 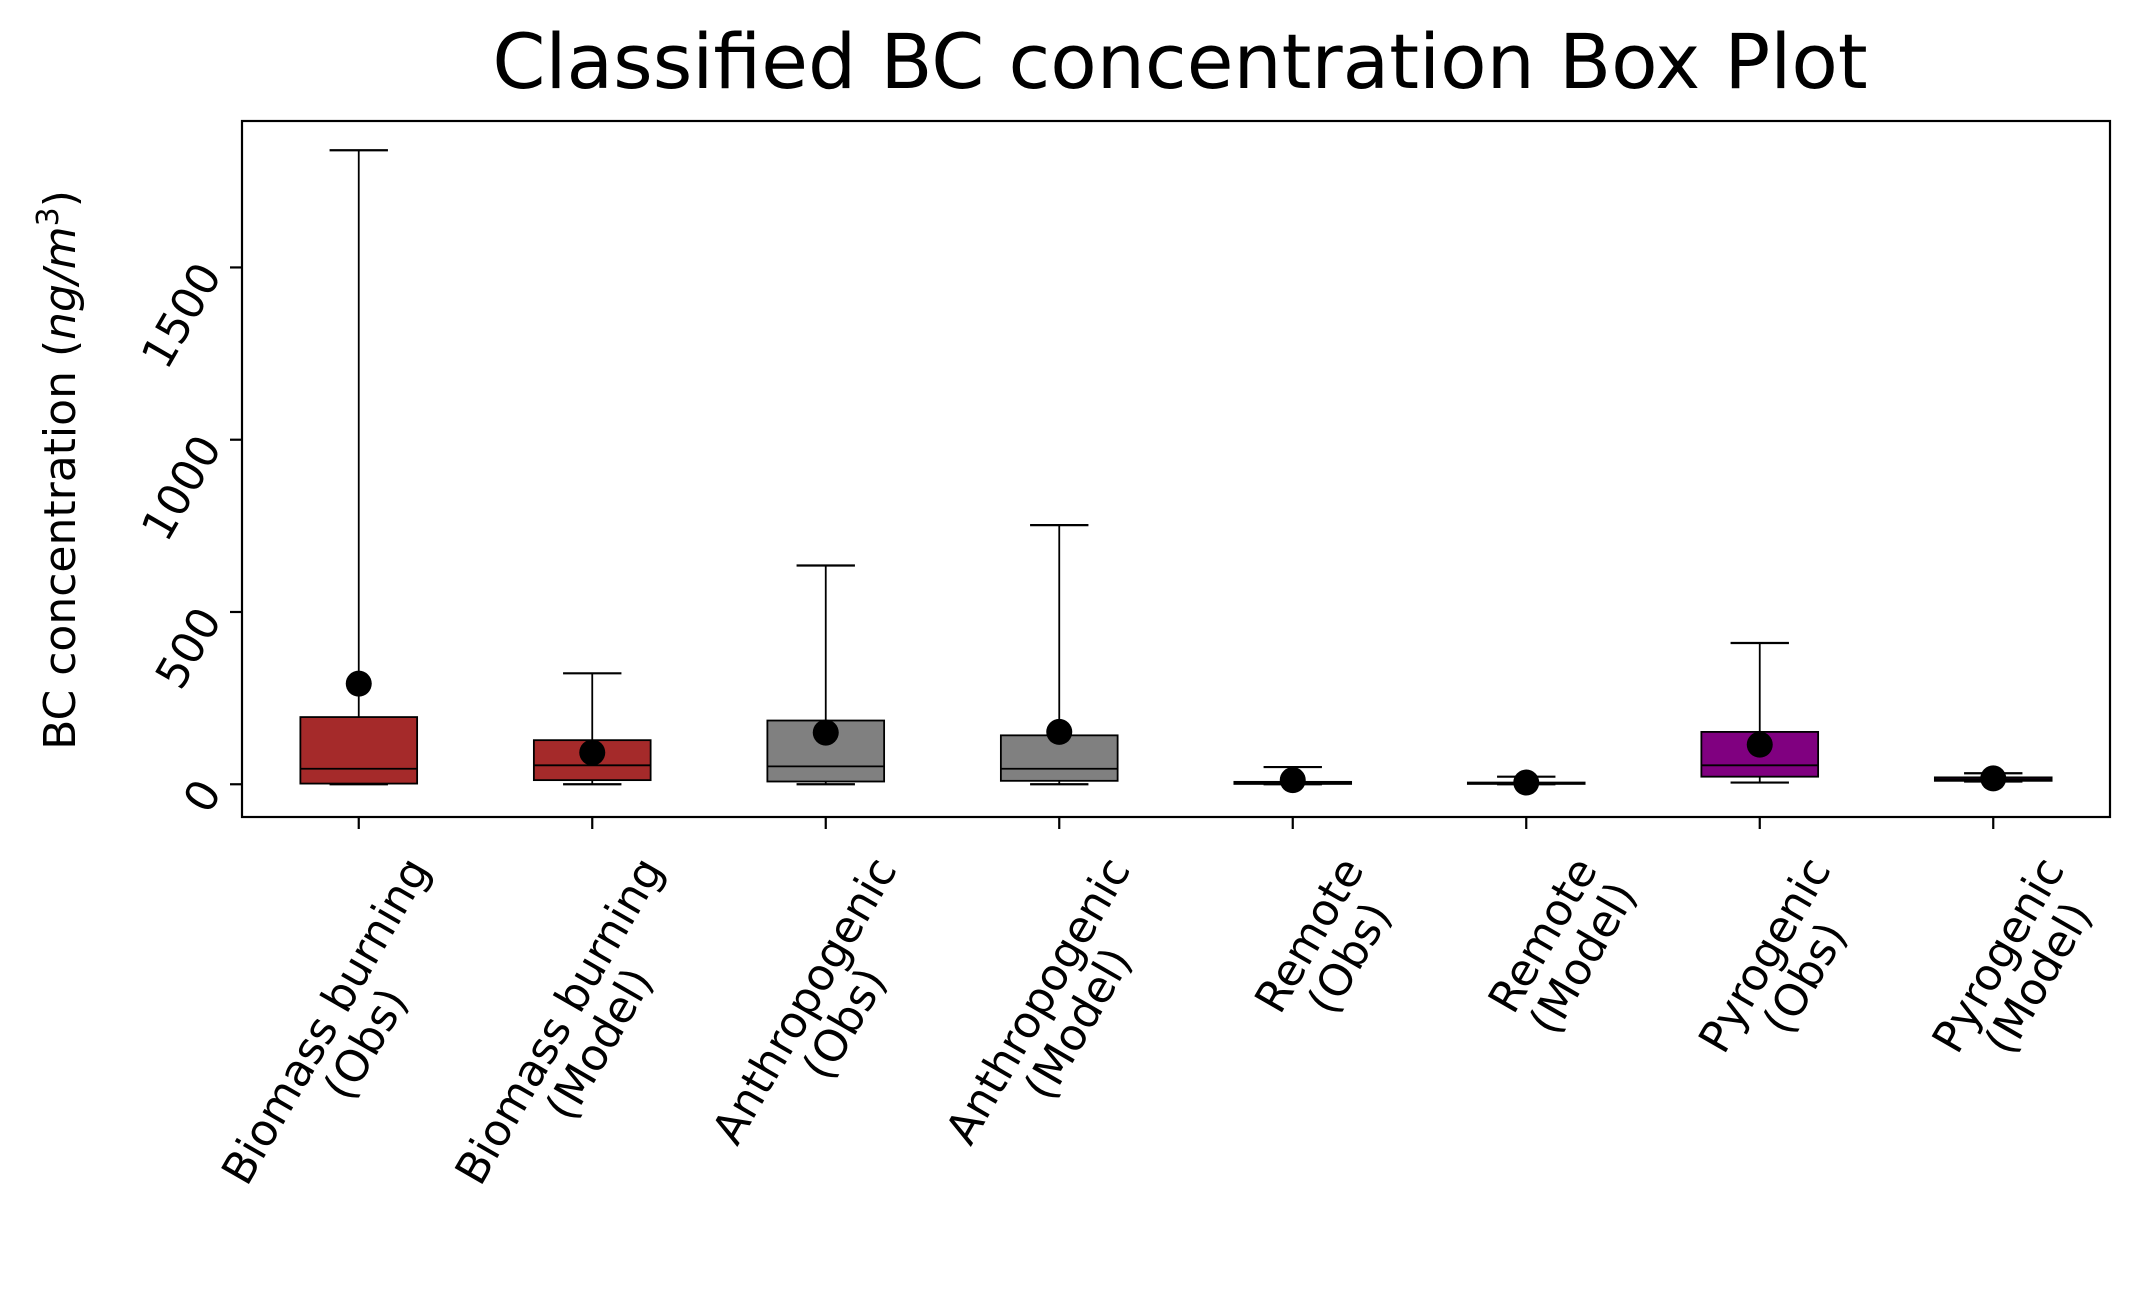 What do you see at coordinates (48, 216) in the screenshot?
I see `y-axis-label-exponent: 3` at bounding box center [48, 216].